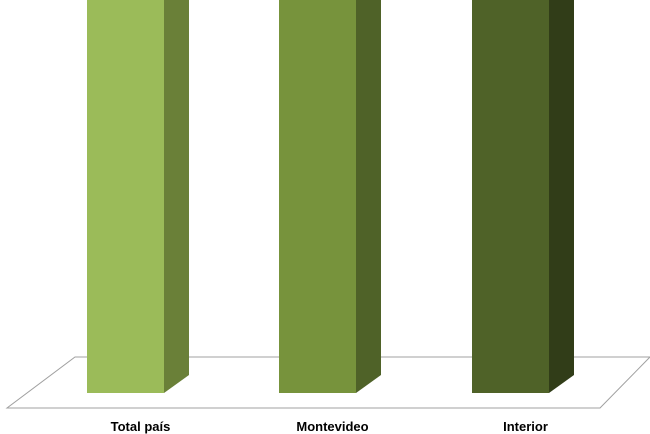  What do you see at coordinates (525, 426) in the screenshot?
I see `category-label: Interior` at bounding box center [525, 426].